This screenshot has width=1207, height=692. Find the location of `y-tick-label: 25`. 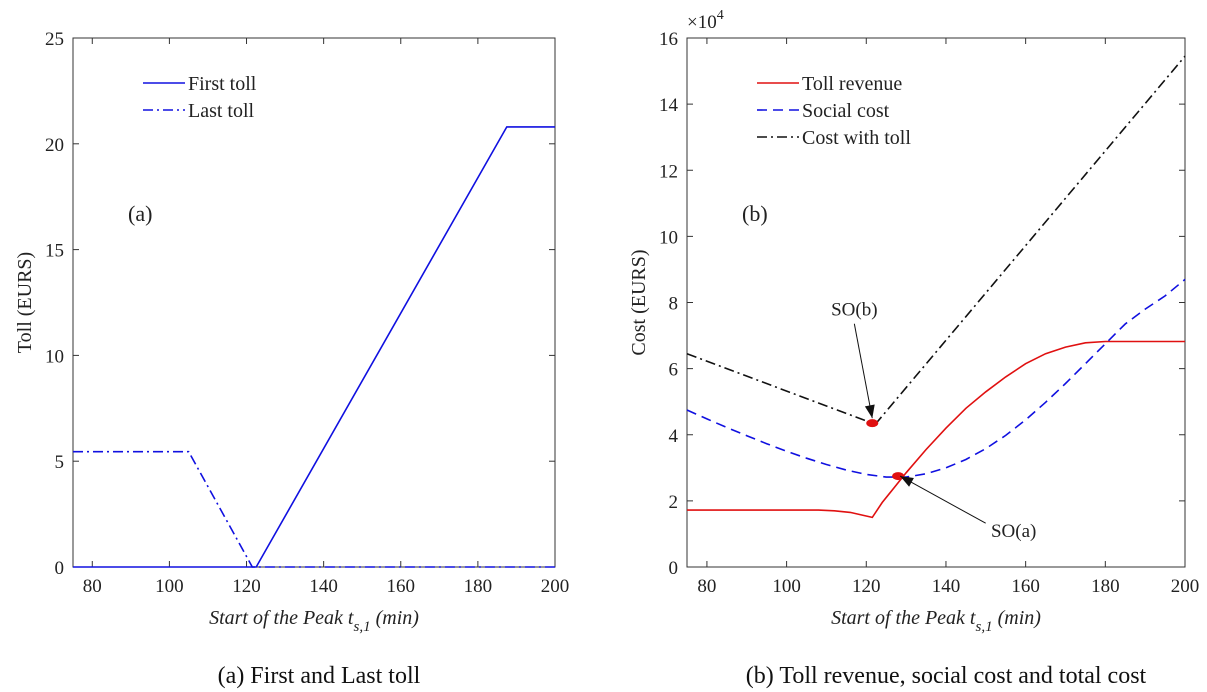

y-tick-label: 25 is located at coordinates (54, 39).